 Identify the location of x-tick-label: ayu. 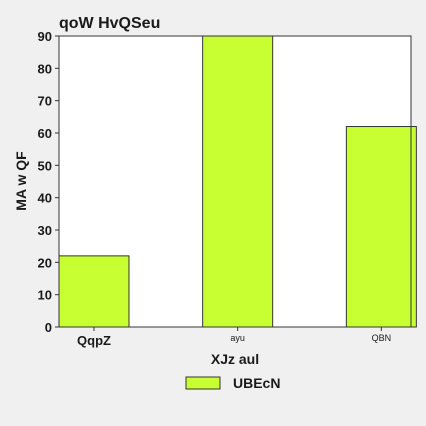
(237, 338).